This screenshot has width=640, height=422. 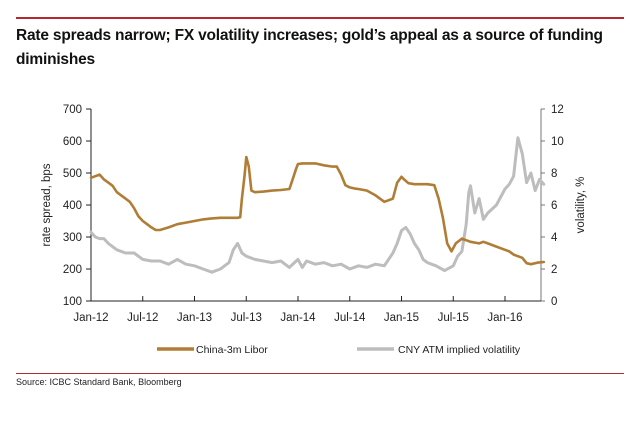 What do you see at coordinates (246, 318) in the screenshot?
I see `x-axis-tick-label: Jul-13` at bounding box center [246, 318].